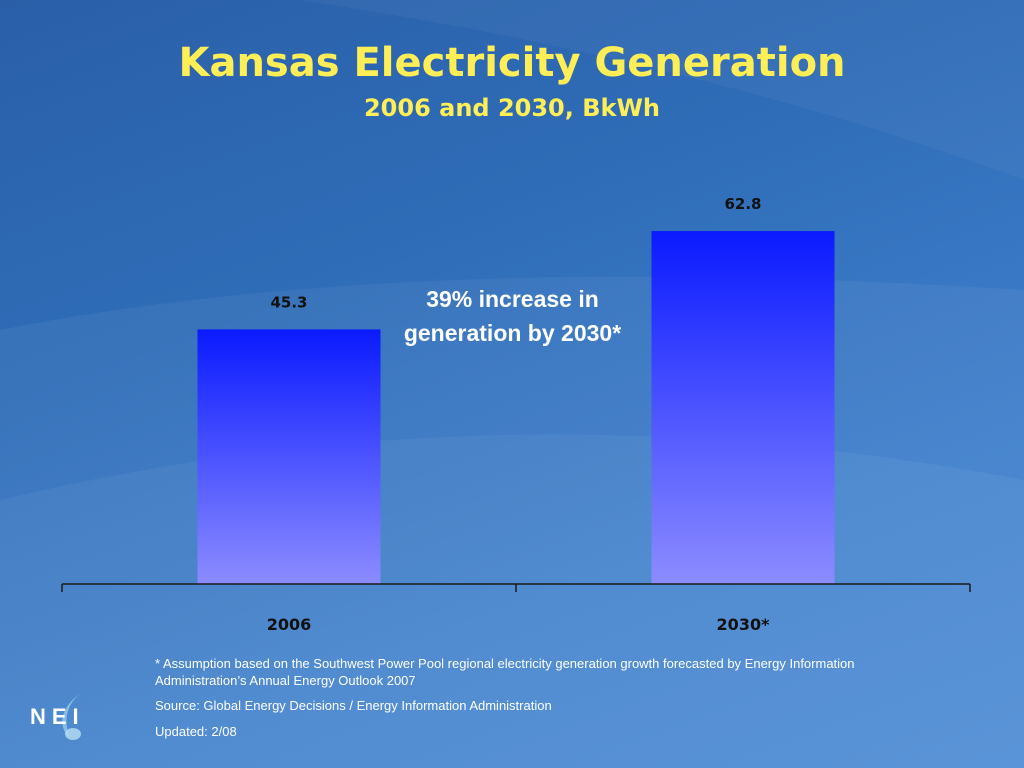  Describe the element at coordinates (512, 316) in the screenshot. I see `increase-annotation: 39% increase in generation by 2030*` at that location.